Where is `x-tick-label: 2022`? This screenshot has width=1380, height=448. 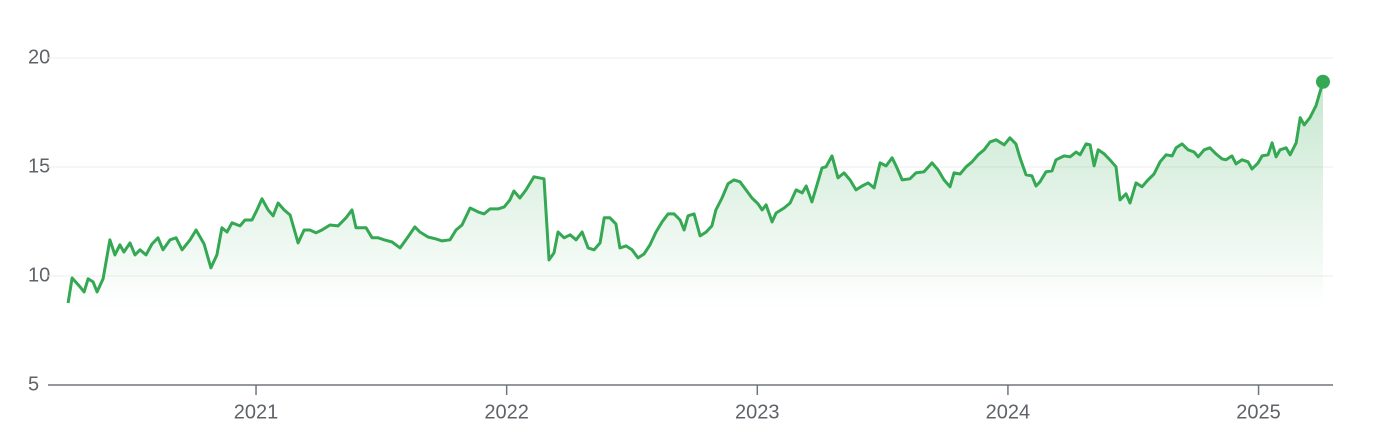 x-tick-label: 2022 is located at coordinates (506, 412).